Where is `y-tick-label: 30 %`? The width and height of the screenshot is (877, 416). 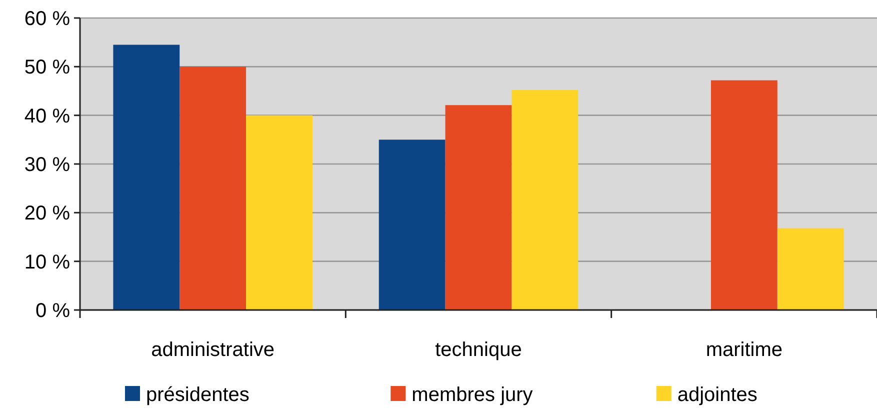
y-tick-label: 30 % is located at coordinates (47, 165).